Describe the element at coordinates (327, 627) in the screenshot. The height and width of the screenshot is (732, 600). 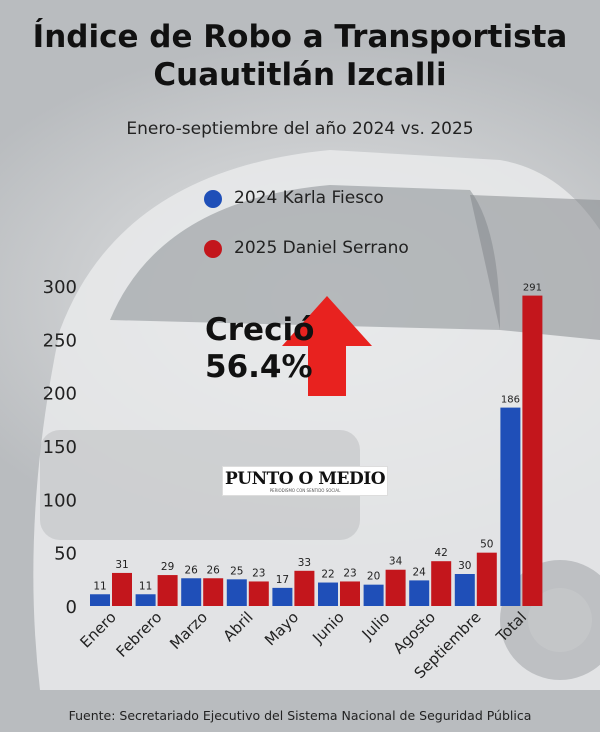
I see `x-tick-label: Junio` at that location.